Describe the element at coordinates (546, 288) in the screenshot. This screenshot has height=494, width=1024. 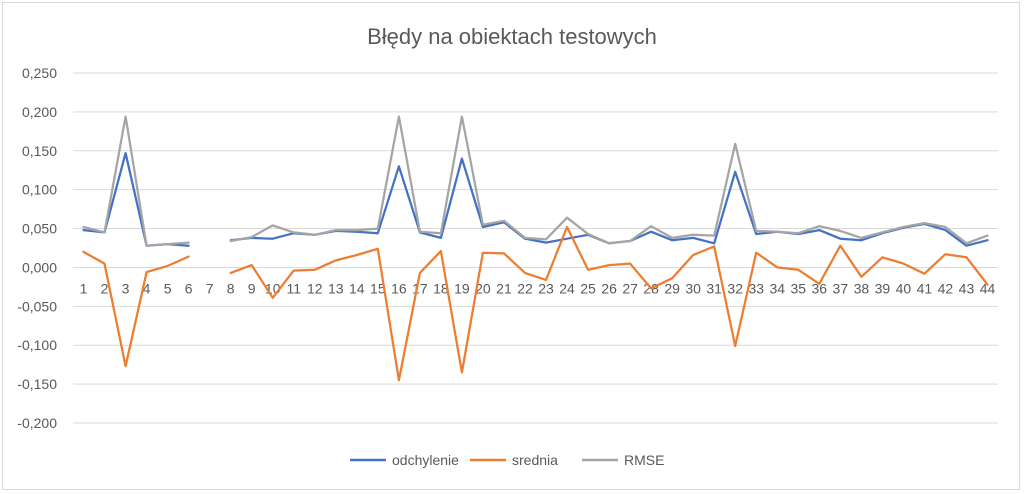
I see `x-tick-label: 23` at that location.